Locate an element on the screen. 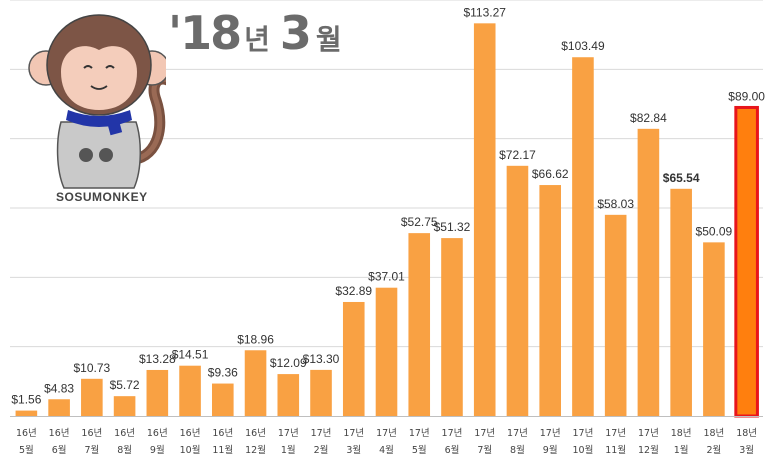 This screenshot has width=773, height=461. title-year: '18 is located at coordinates (205, 33).